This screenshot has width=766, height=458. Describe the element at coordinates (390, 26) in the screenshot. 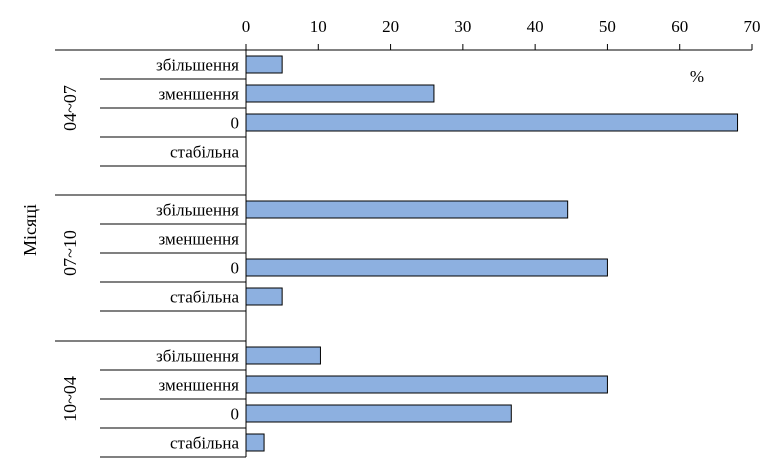

I see `x-tick-label: 20` at that location.